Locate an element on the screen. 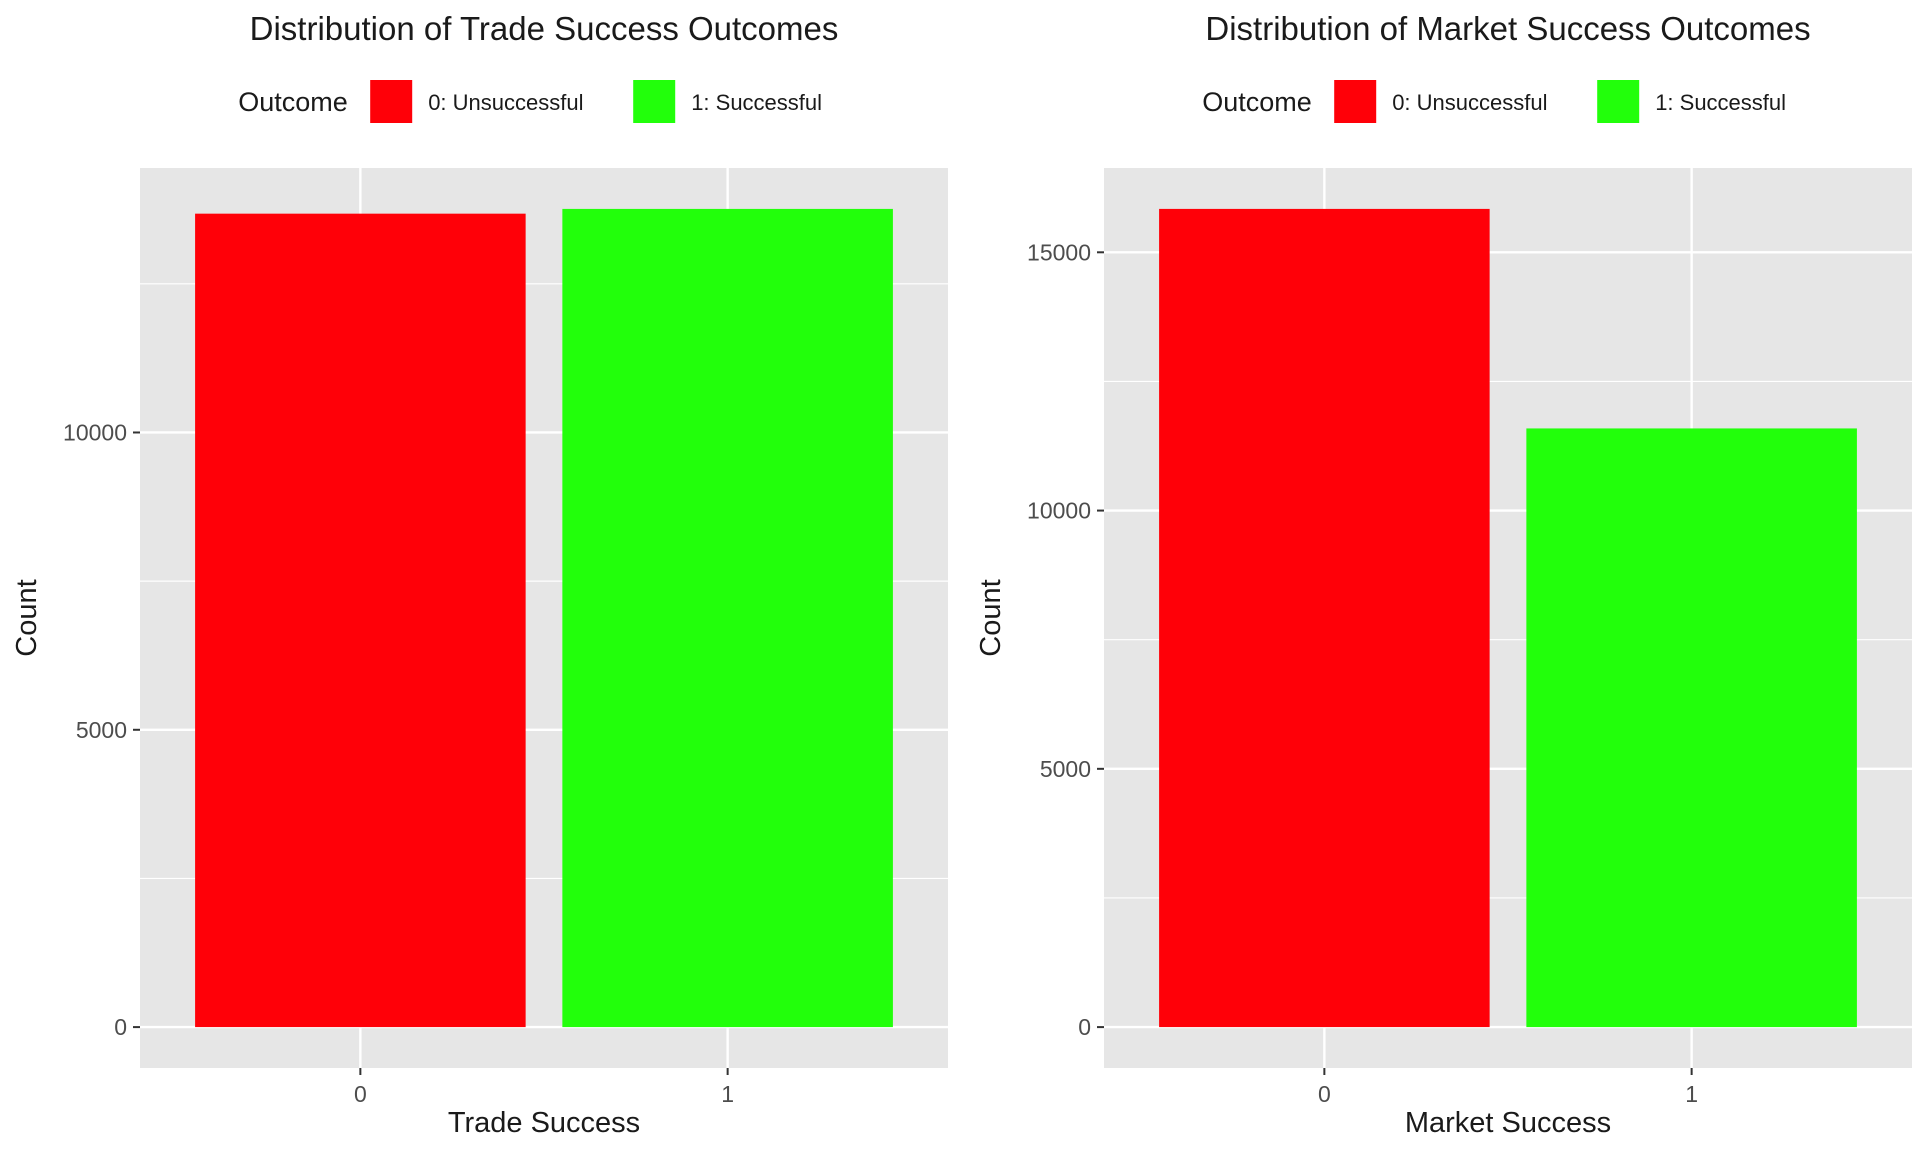 The height and width of the screenshot is (1152, 1920). chart-title: Distribution of Trade Success Outcomes is located at coordinates (544, 28).